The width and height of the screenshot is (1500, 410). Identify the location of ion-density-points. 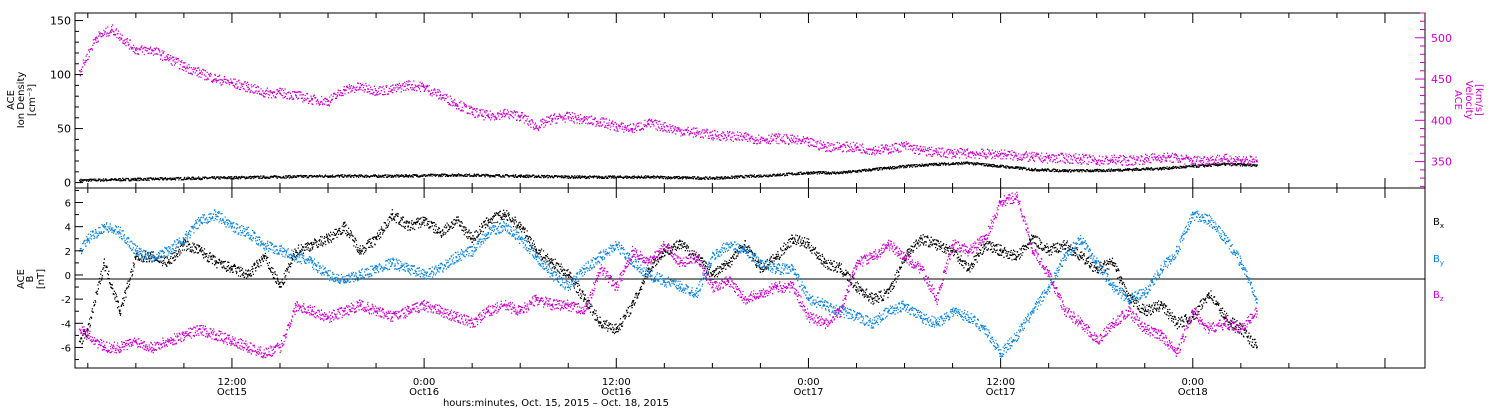
(668, 172).